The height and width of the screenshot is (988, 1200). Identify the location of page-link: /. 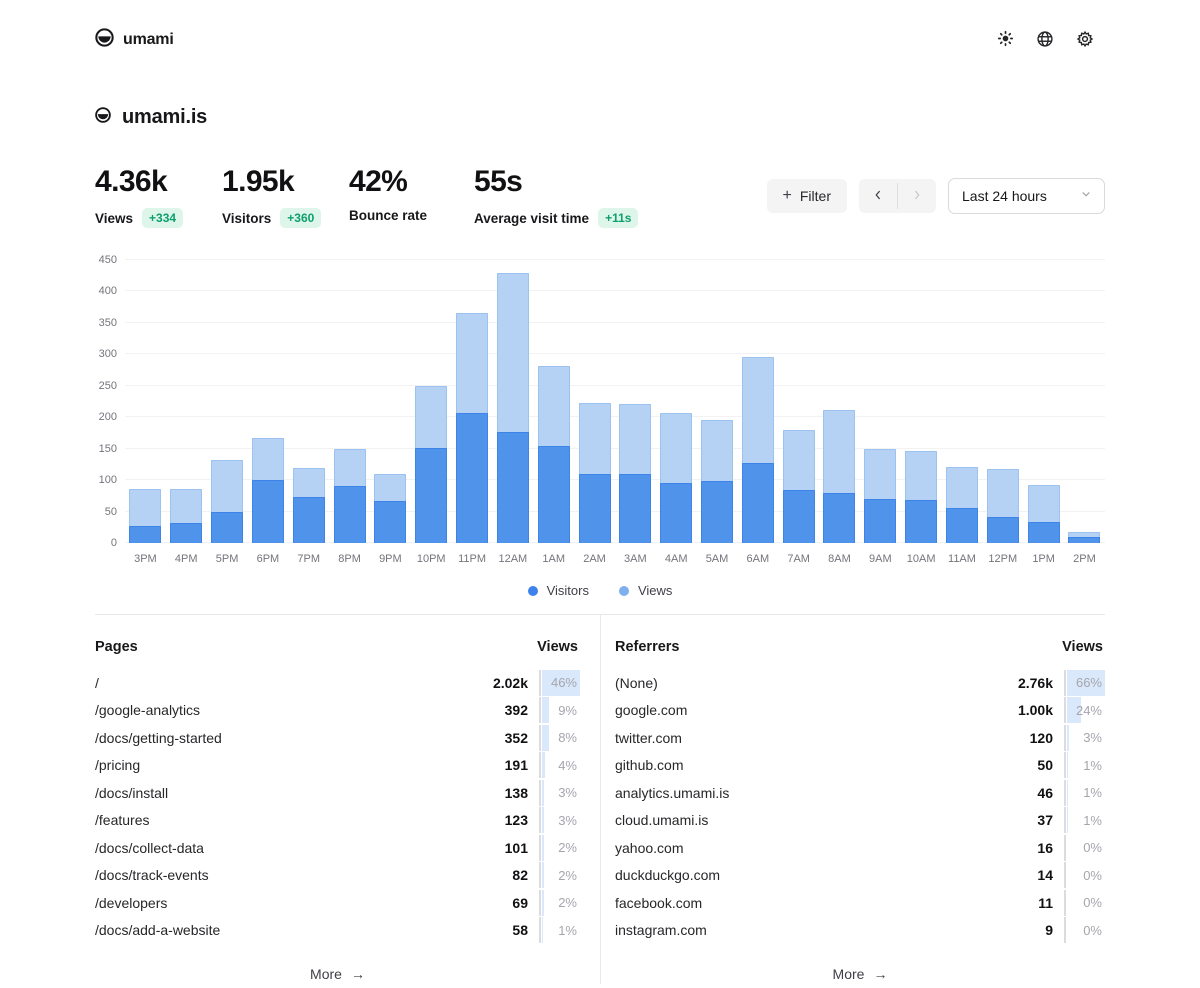
(97, 682).